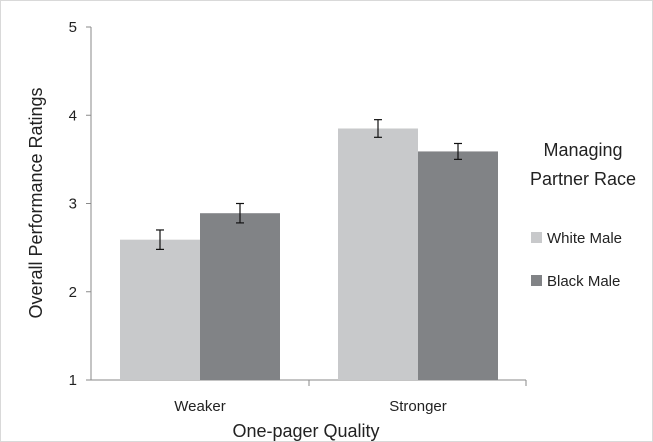 The image size is (653, 442). What do you see at coordinates (536, 280) in the screenshot?
I see `legend-swatch-black-male` at bounding box center [536, 280].